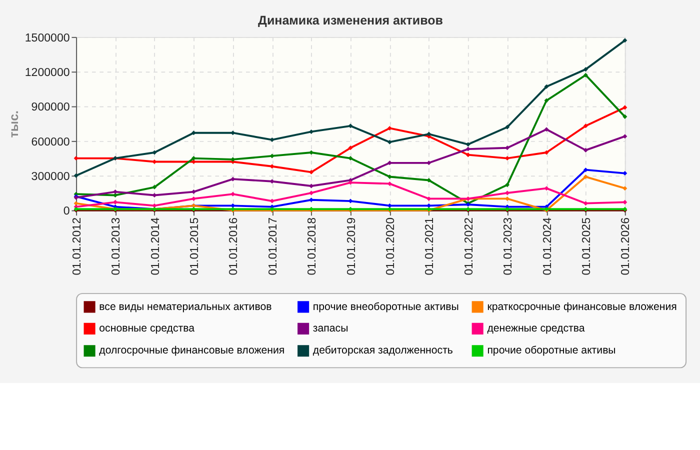 Image resolution: width=700 pixels, height=450 pixels. I want to click on legend-label: дебиторская задолженность, so click(383, 350).